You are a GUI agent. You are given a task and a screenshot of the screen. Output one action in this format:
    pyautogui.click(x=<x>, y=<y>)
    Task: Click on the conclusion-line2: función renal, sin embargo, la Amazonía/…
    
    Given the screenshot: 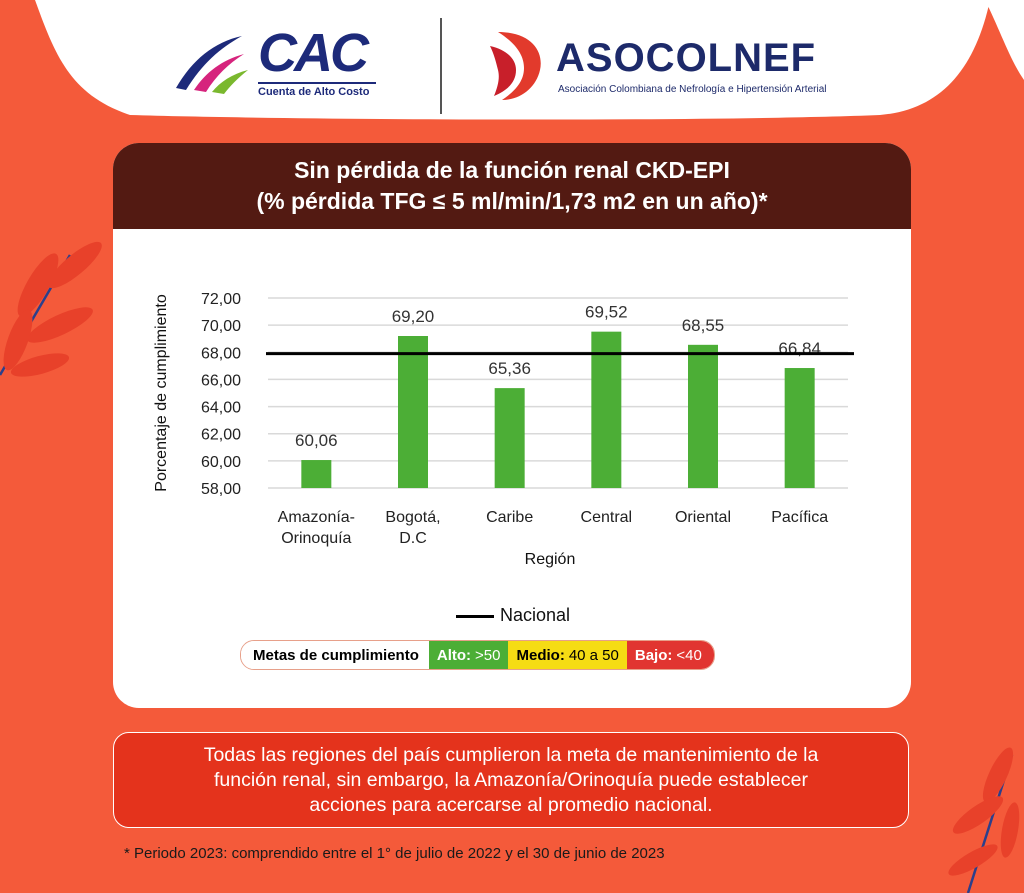 What is the action you would take?
    pyautogui.click(x=511, y=780)
    